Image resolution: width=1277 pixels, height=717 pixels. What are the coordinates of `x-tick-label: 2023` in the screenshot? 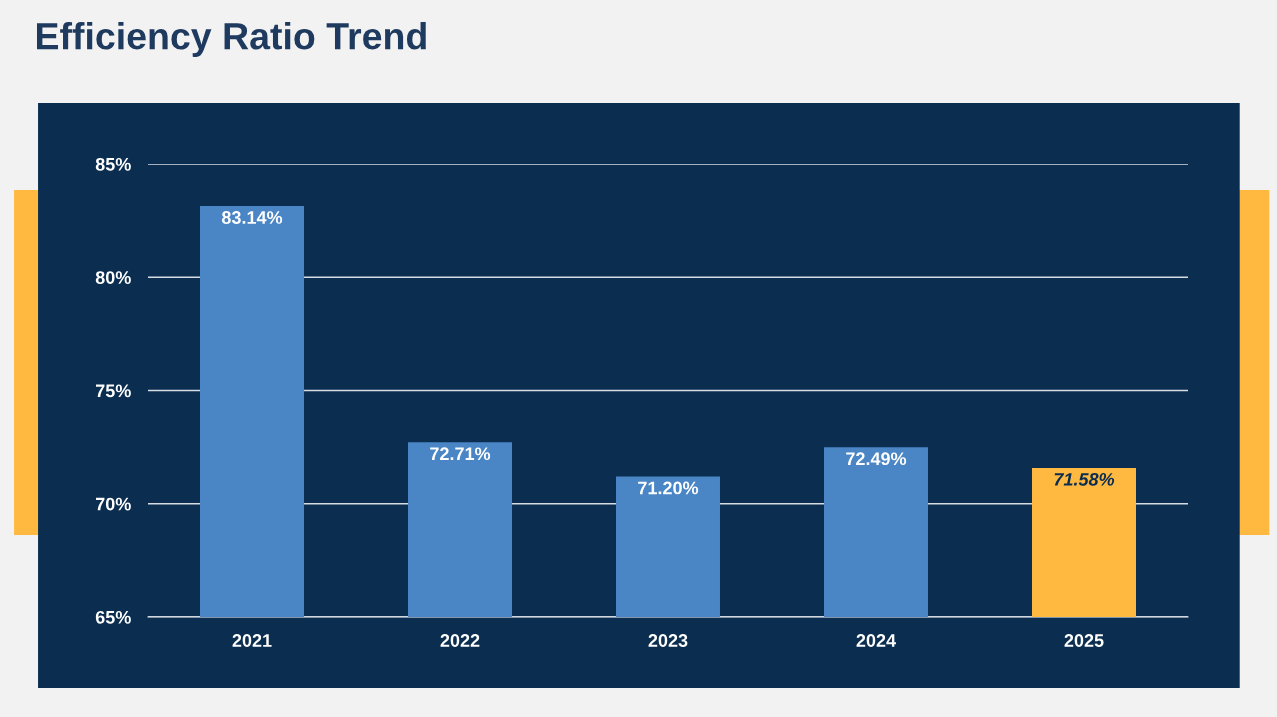 It's located at (668, 640).